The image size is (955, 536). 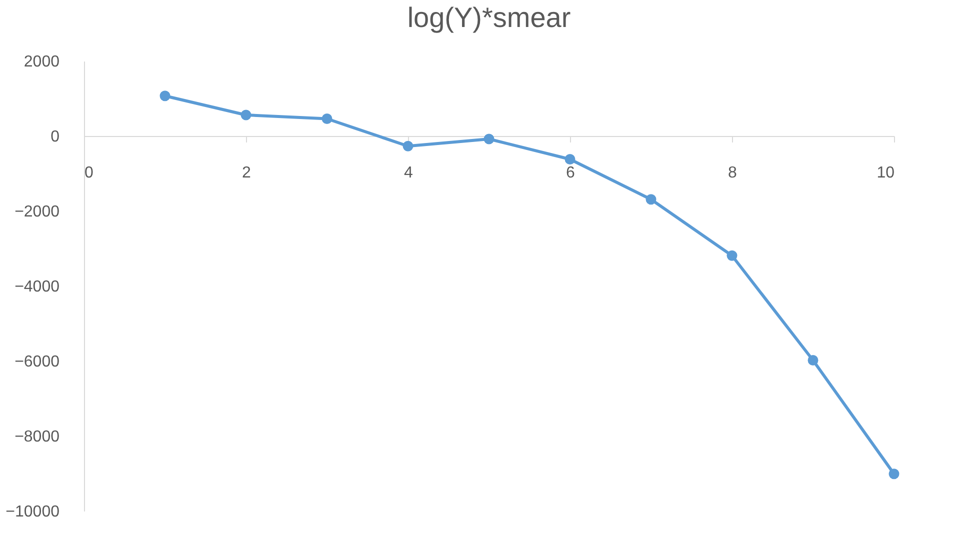 What do you see at coordinates (409, 173) in the screenshot?
I see `x-tick-label: 4` at bounding box center [409, 173].